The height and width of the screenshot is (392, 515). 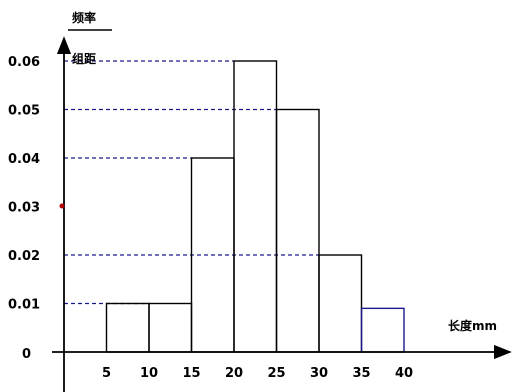 What do you see at coordinates (24, 184) in the screenshot?
I see `y-tick-labels: 0.01 0.02 0.03 0.04 0.05 0.06` at bounding box center [24, 184].